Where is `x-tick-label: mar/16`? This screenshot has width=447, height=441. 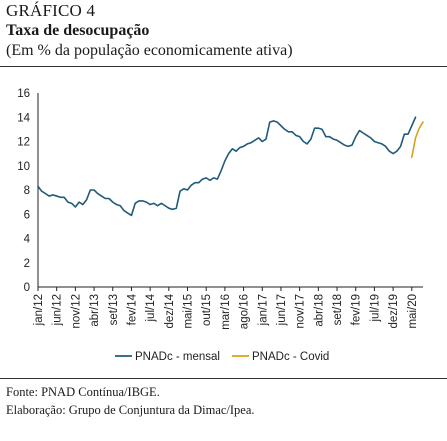 x-tick-label: mar/16 is located at coordinates (226, 312).